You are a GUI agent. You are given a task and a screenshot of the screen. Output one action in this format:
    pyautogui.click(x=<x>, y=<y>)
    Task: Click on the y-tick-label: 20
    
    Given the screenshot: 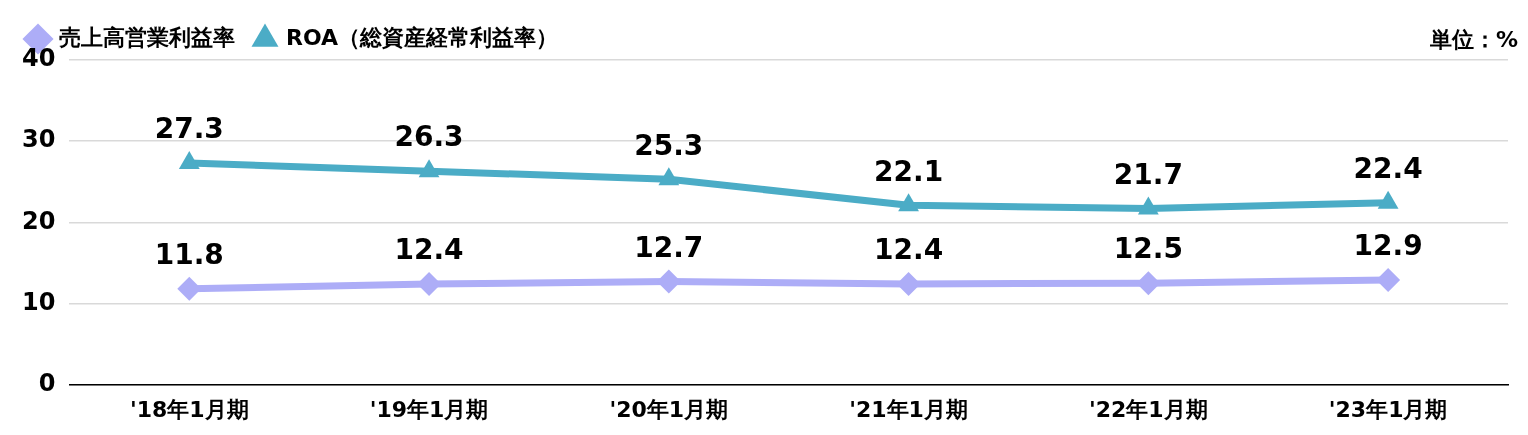 What is the action you would take?
    pyautogui.click(x=38, y=220)
    